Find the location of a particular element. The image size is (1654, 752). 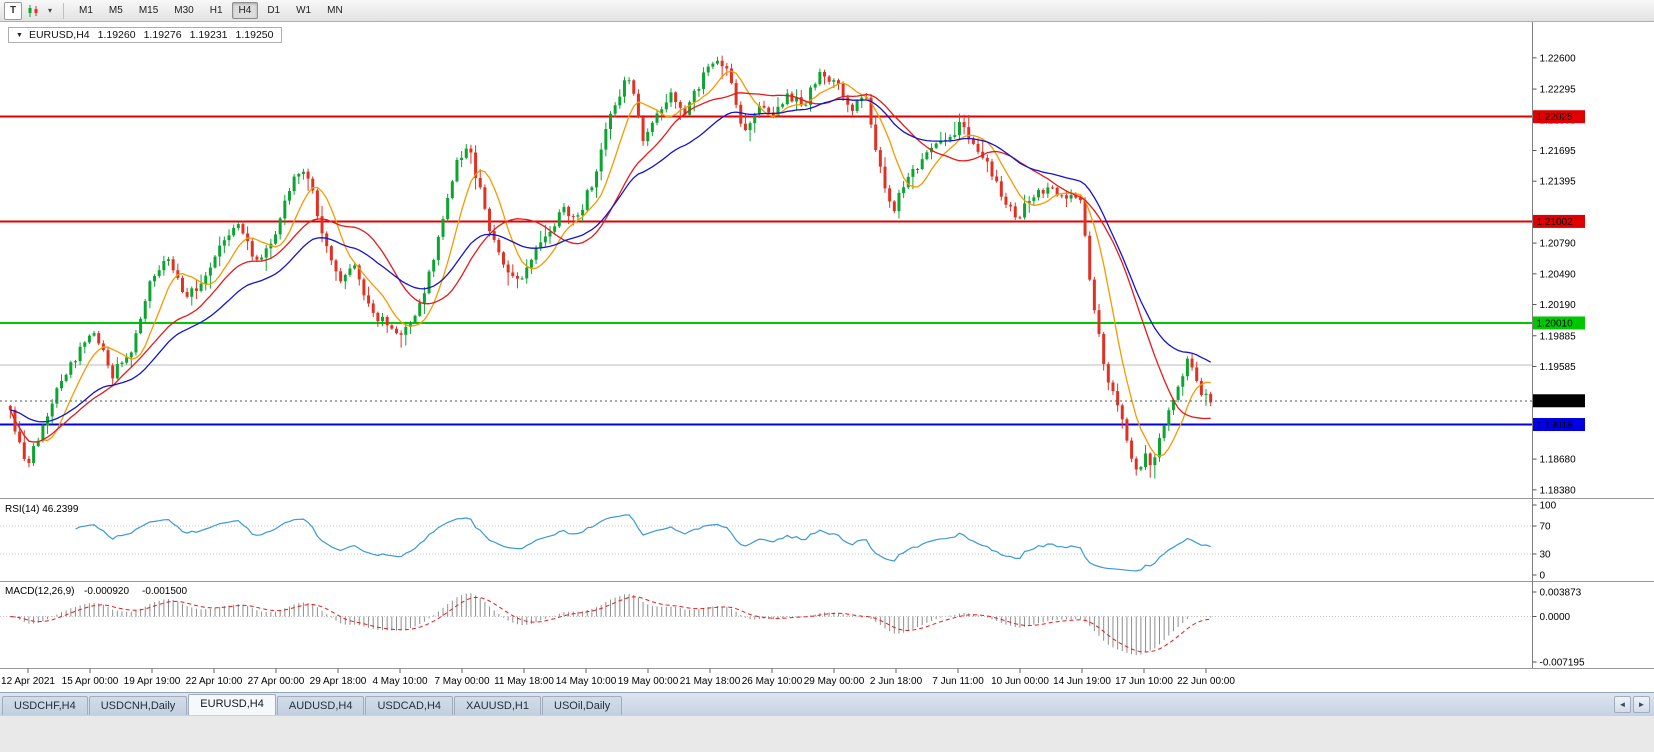

timeframe-m30: M30 is located at coordinates (184, 10).